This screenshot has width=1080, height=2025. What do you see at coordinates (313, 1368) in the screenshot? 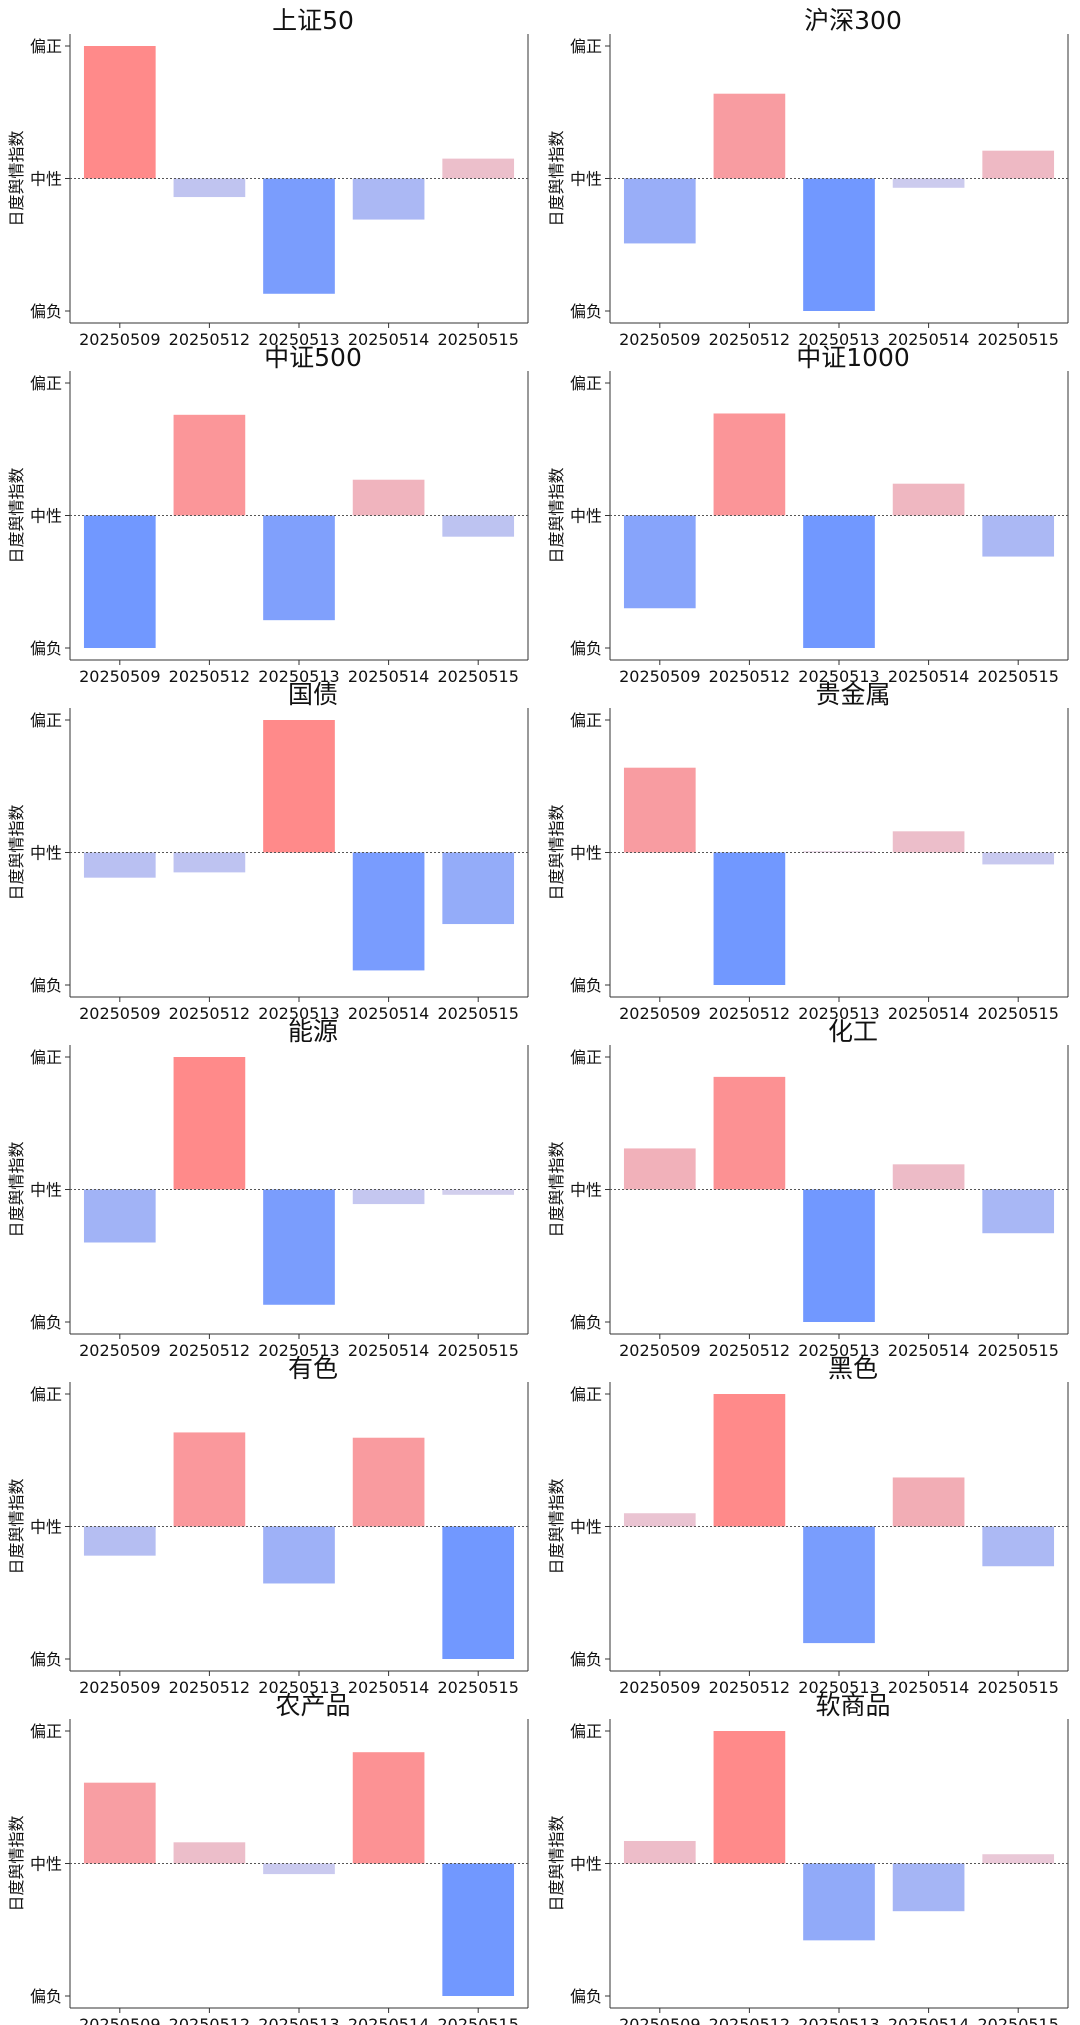
I see `chart-title: 有色` at bounding box center [313, 1368].